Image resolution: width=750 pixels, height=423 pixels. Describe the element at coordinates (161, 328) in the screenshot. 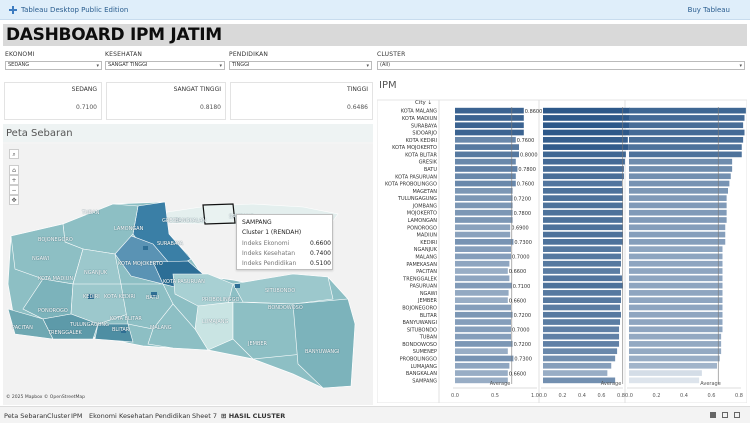

I see `map-label: MALANG` at that location.